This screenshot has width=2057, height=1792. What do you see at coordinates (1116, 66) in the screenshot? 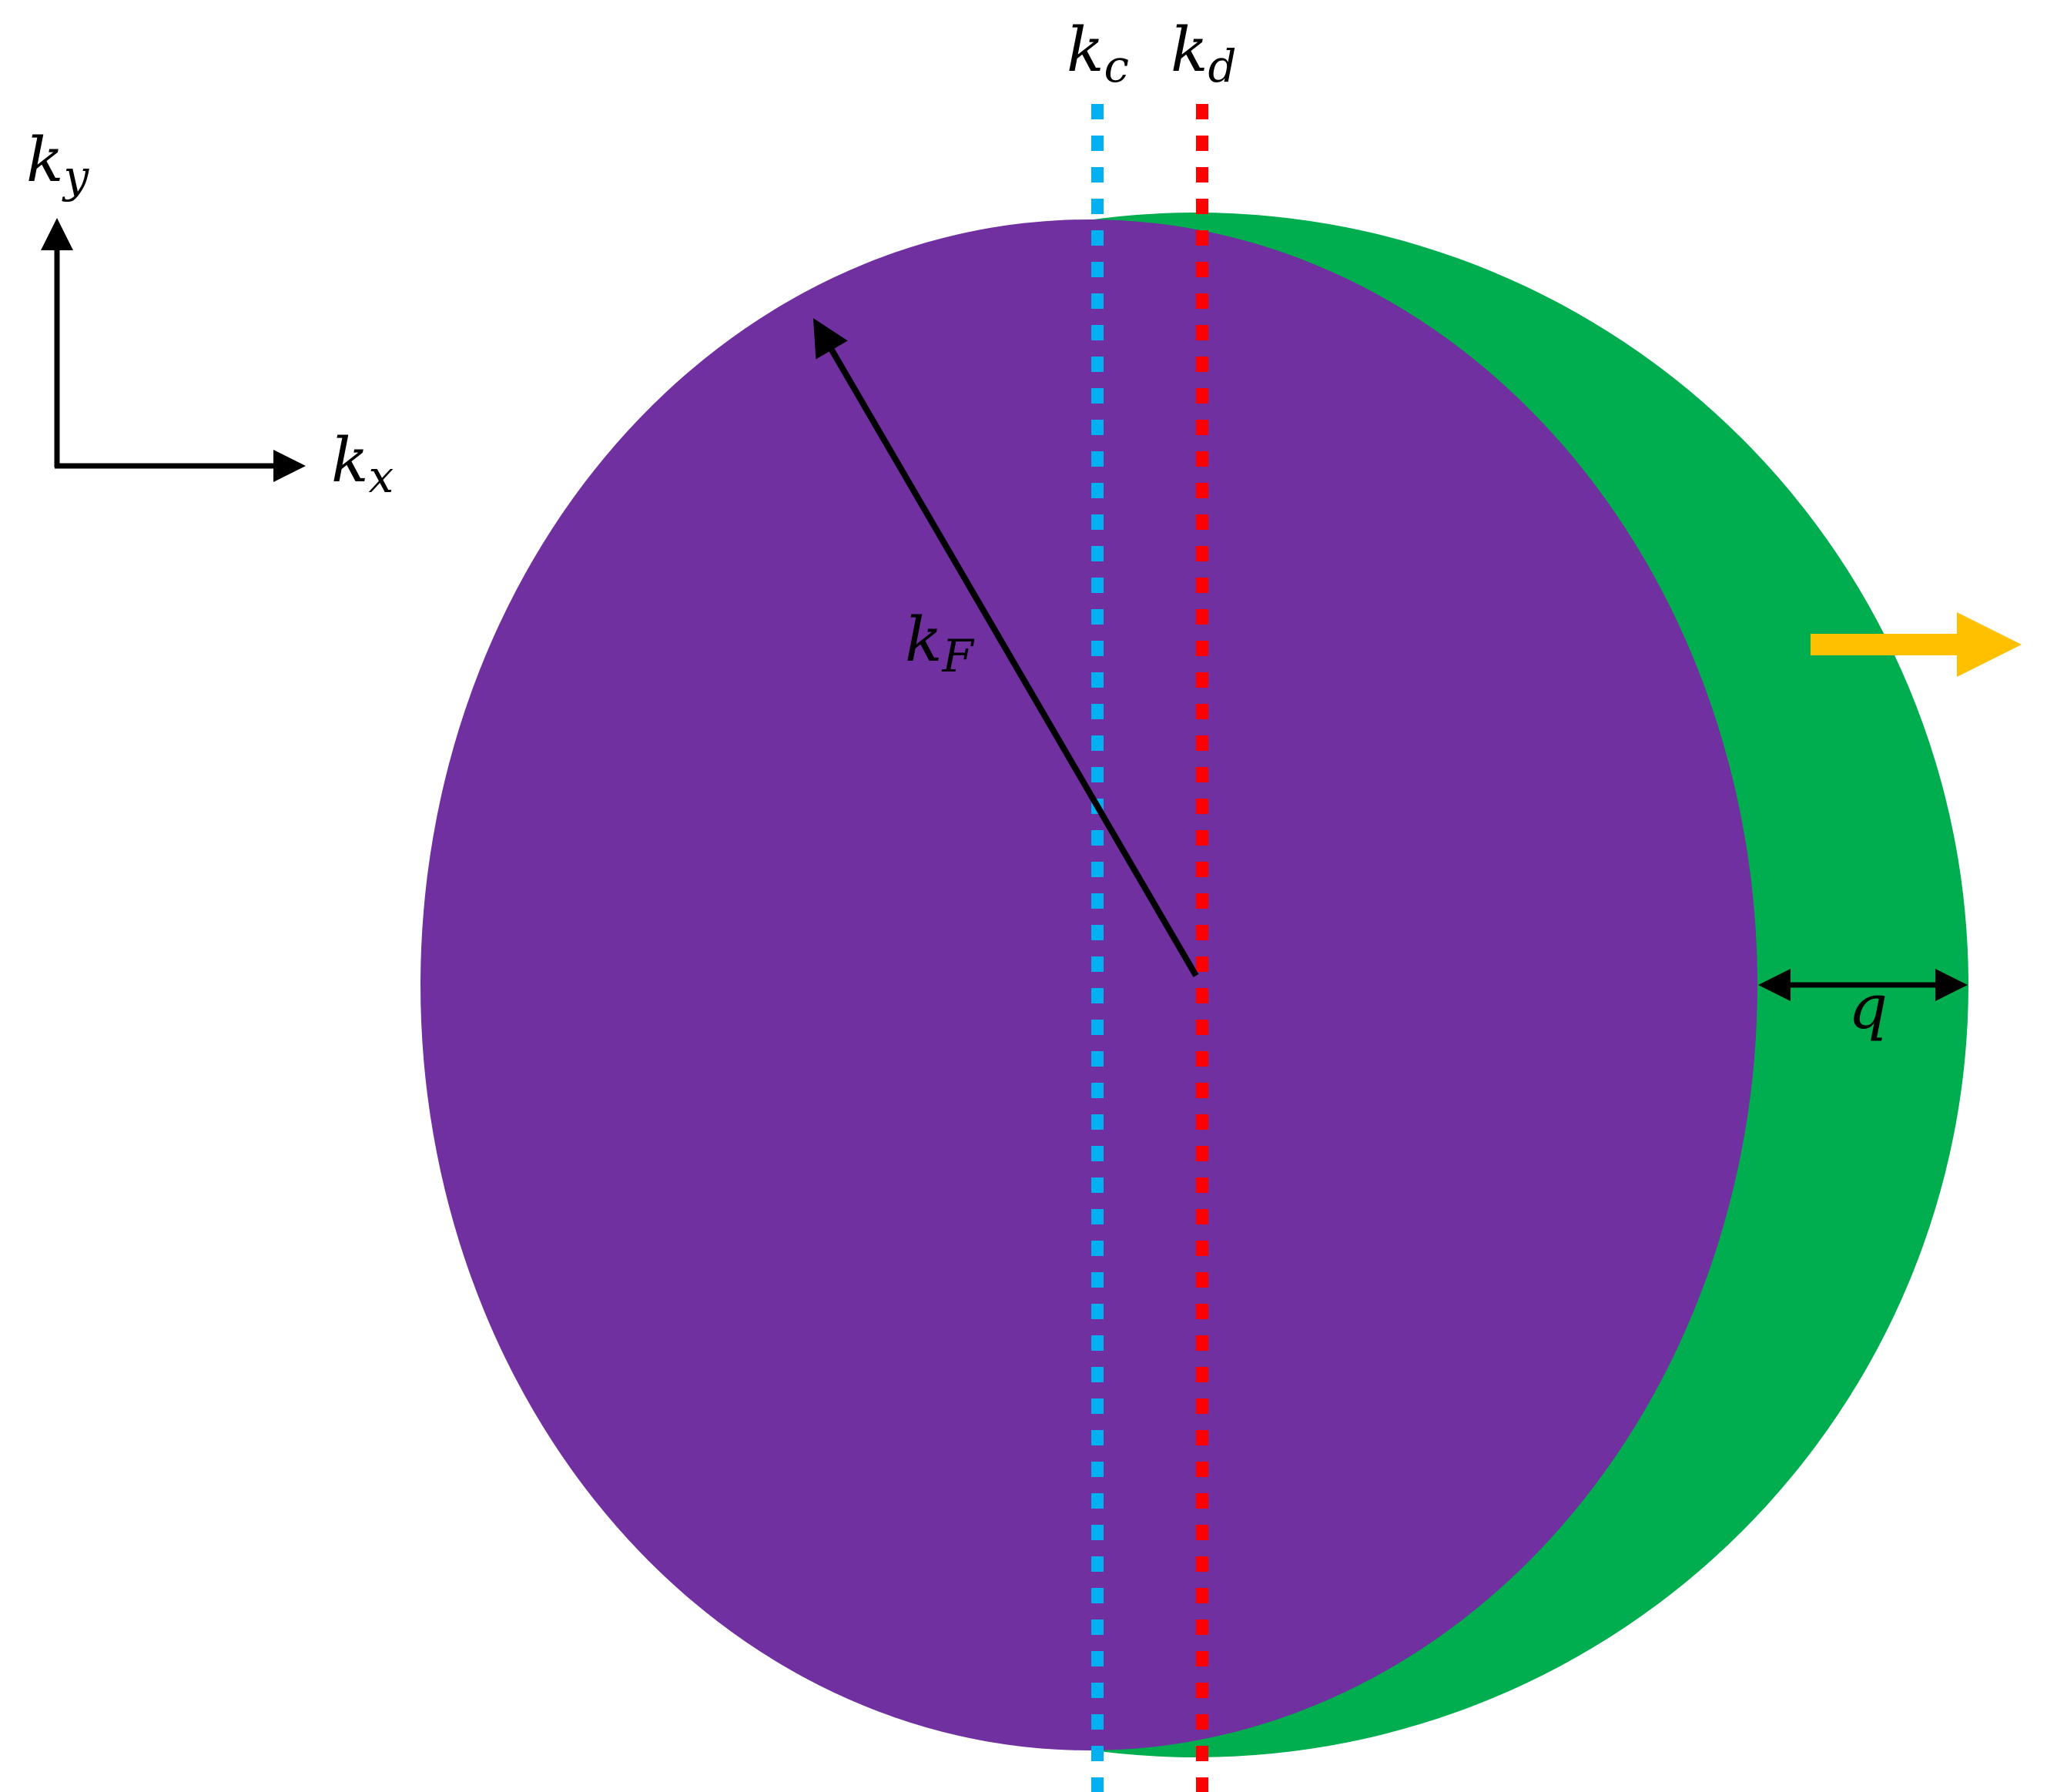
I see `subscript: c` at bounding box center [1116, 66].